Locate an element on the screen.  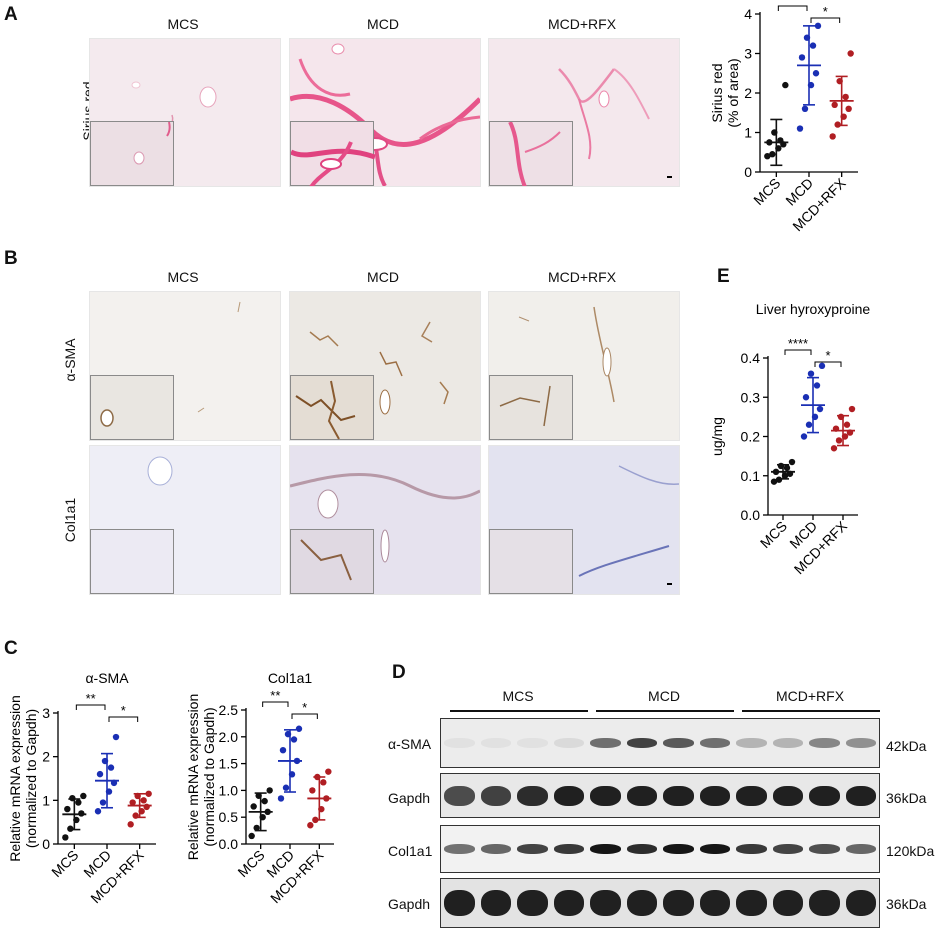
significance-stars: **** is located at coordinates (798, 343).